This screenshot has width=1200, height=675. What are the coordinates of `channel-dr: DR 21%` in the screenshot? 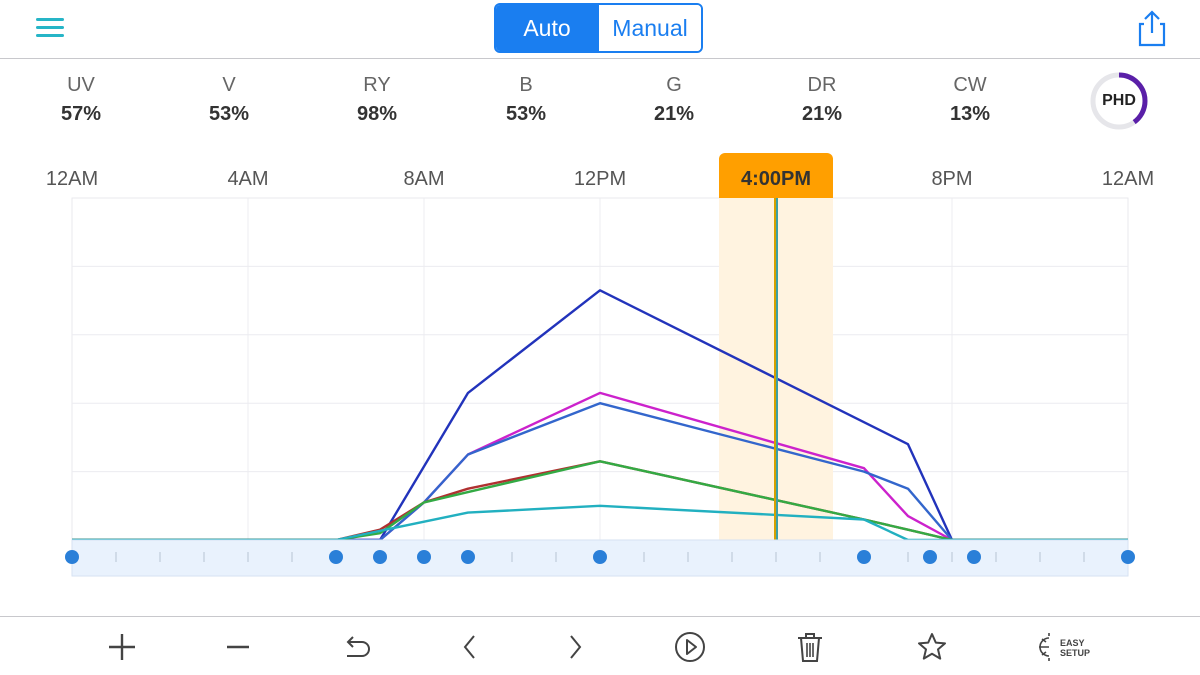 It's located at (822, 99).